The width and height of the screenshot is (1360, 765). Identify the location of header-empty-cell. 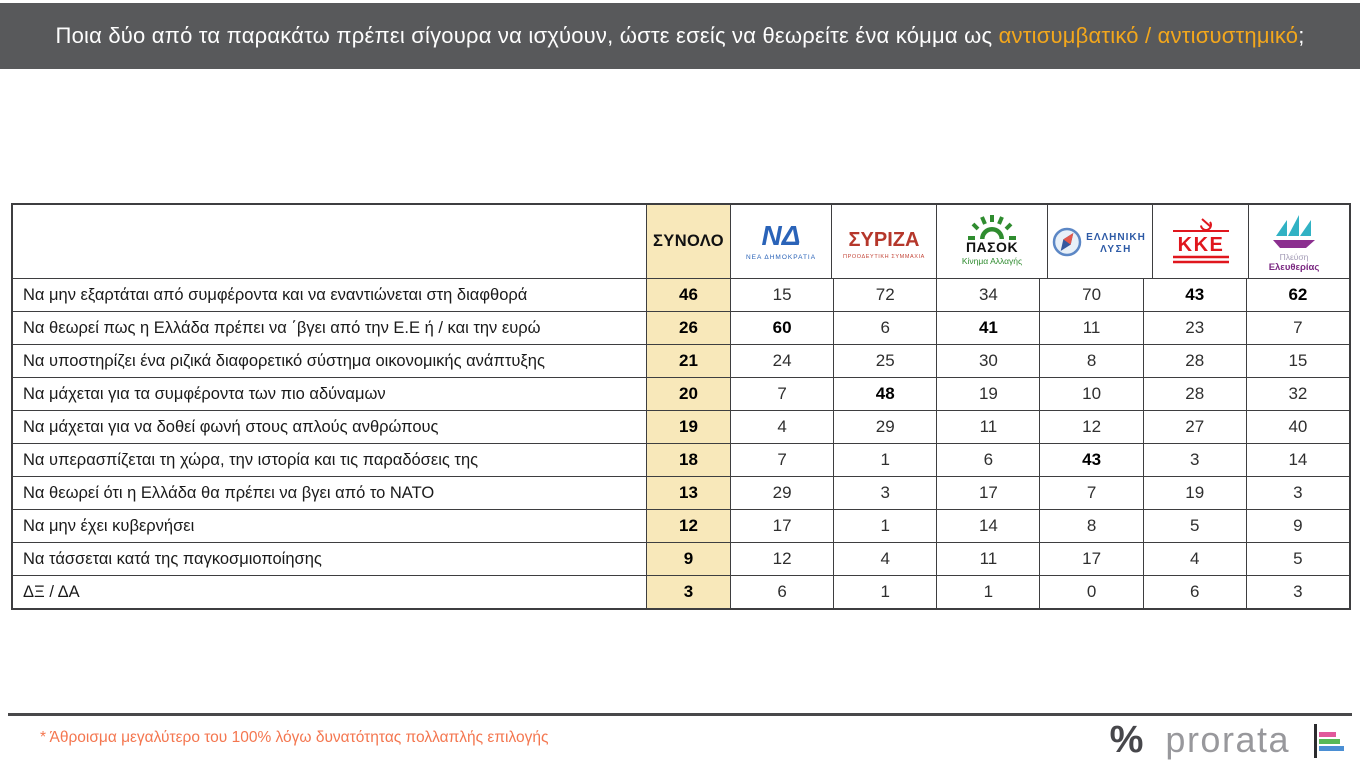
(329, 241).